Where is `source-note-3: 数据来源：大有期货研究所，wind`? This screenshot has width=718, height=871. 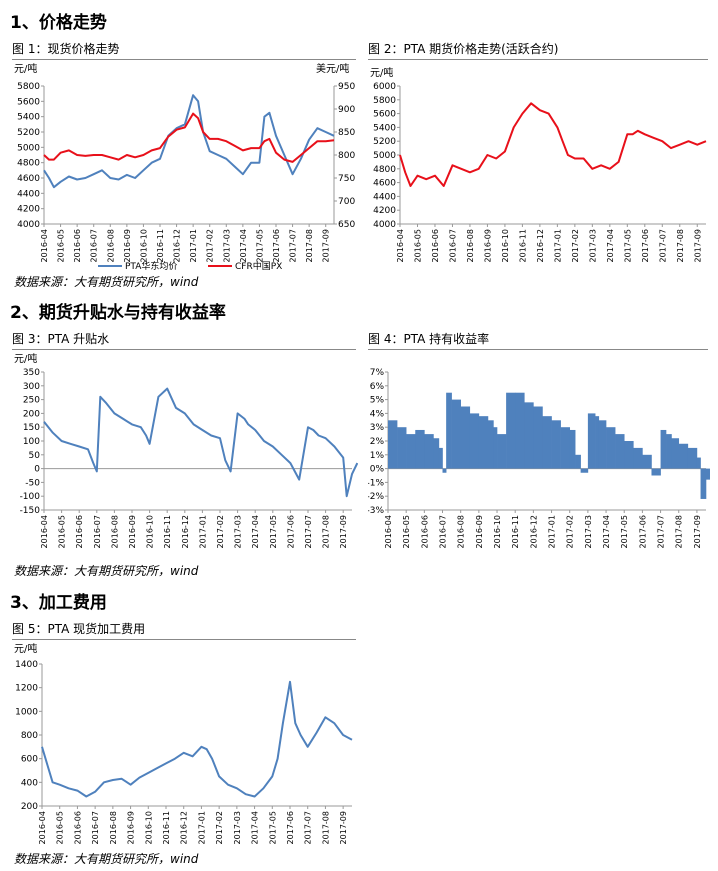 source-note-3: 数据来源：大有期货研究所，wind is located at coordinates (106, 859).